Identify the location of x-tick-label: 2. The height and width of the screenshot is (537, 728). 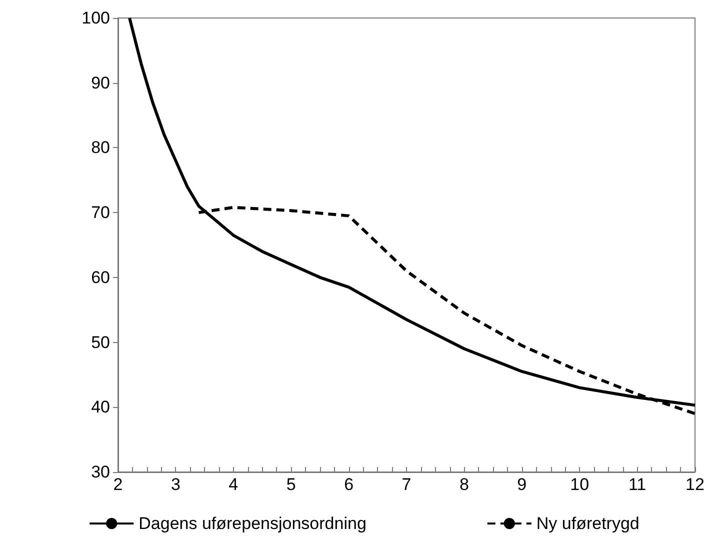
(118, 484).